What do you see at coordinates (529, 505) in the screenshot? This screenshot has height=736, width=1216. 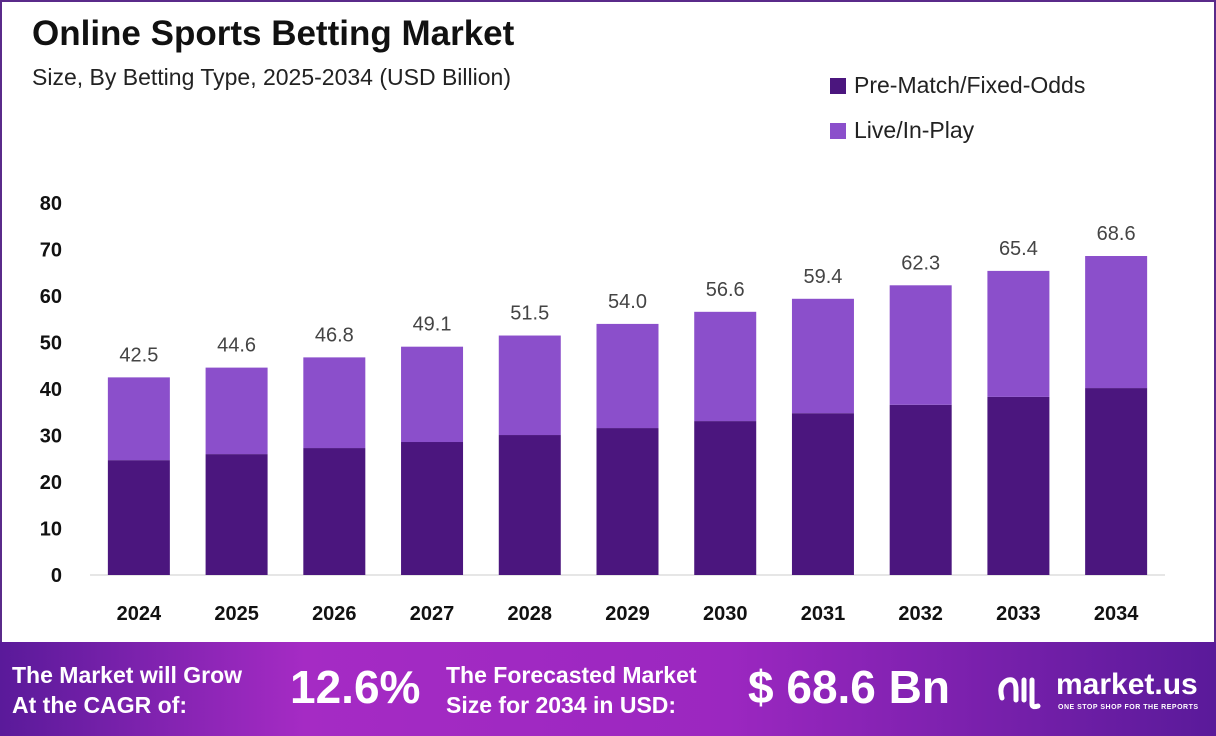 I see `bar-segment-2028-pre-match` at bounding box center [529, 505].